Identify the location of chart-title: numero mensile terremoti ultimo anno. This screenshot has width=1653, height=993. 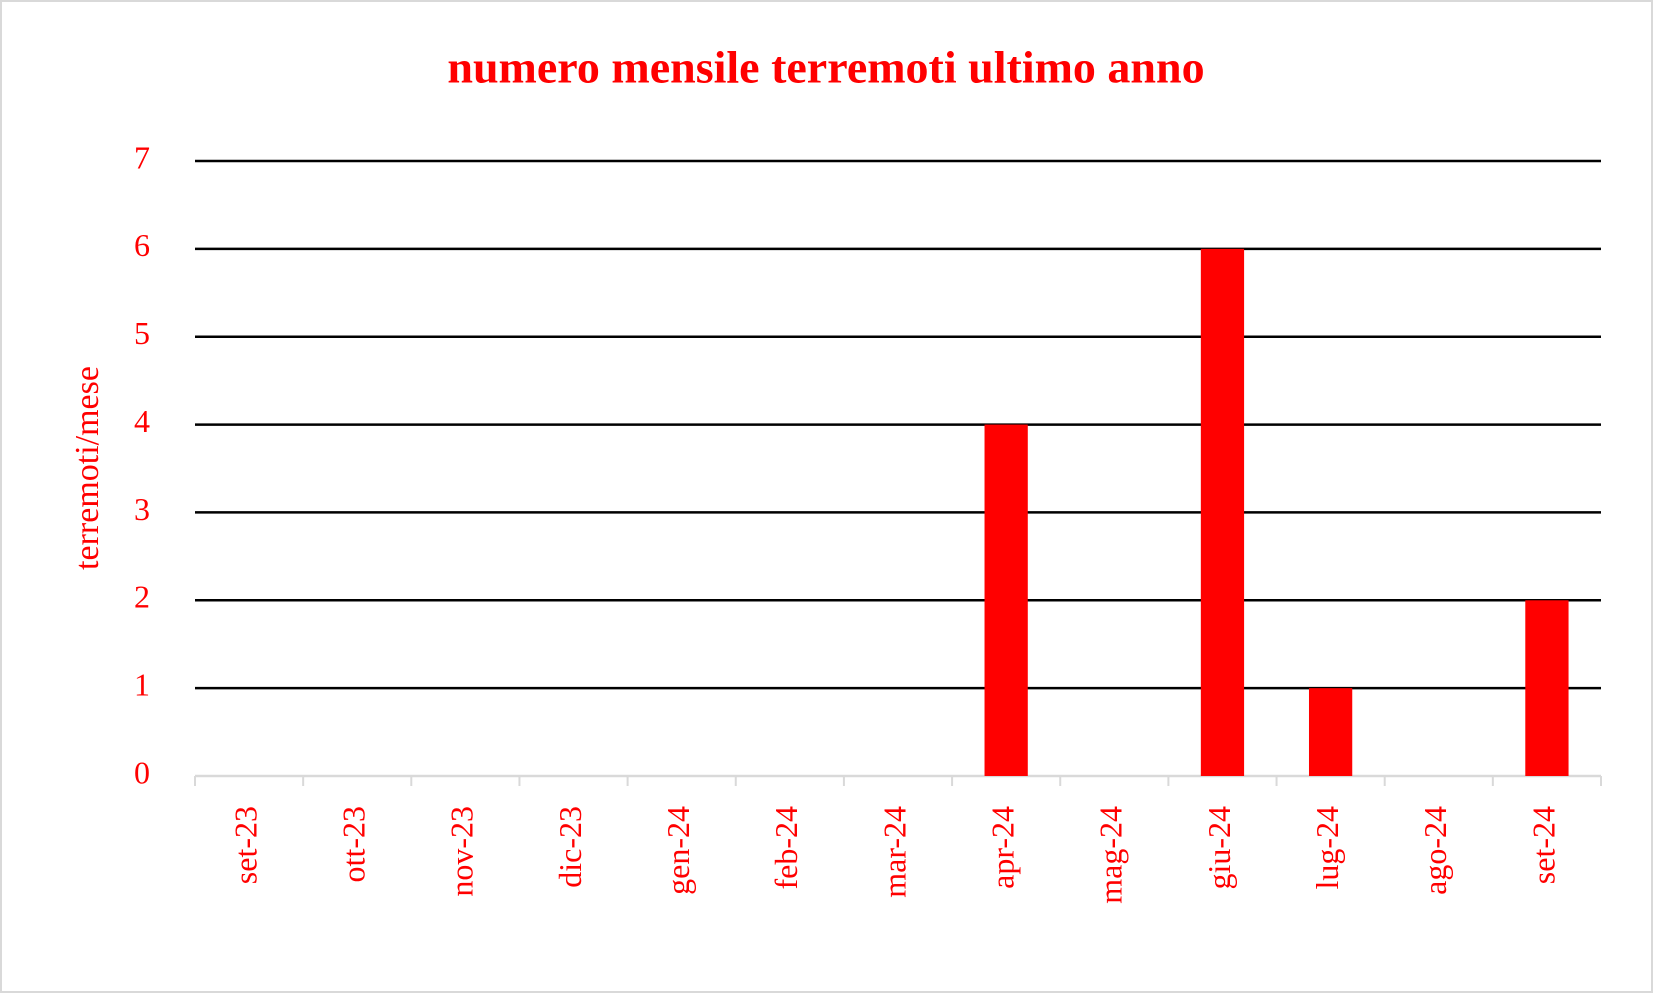
(825, 67).